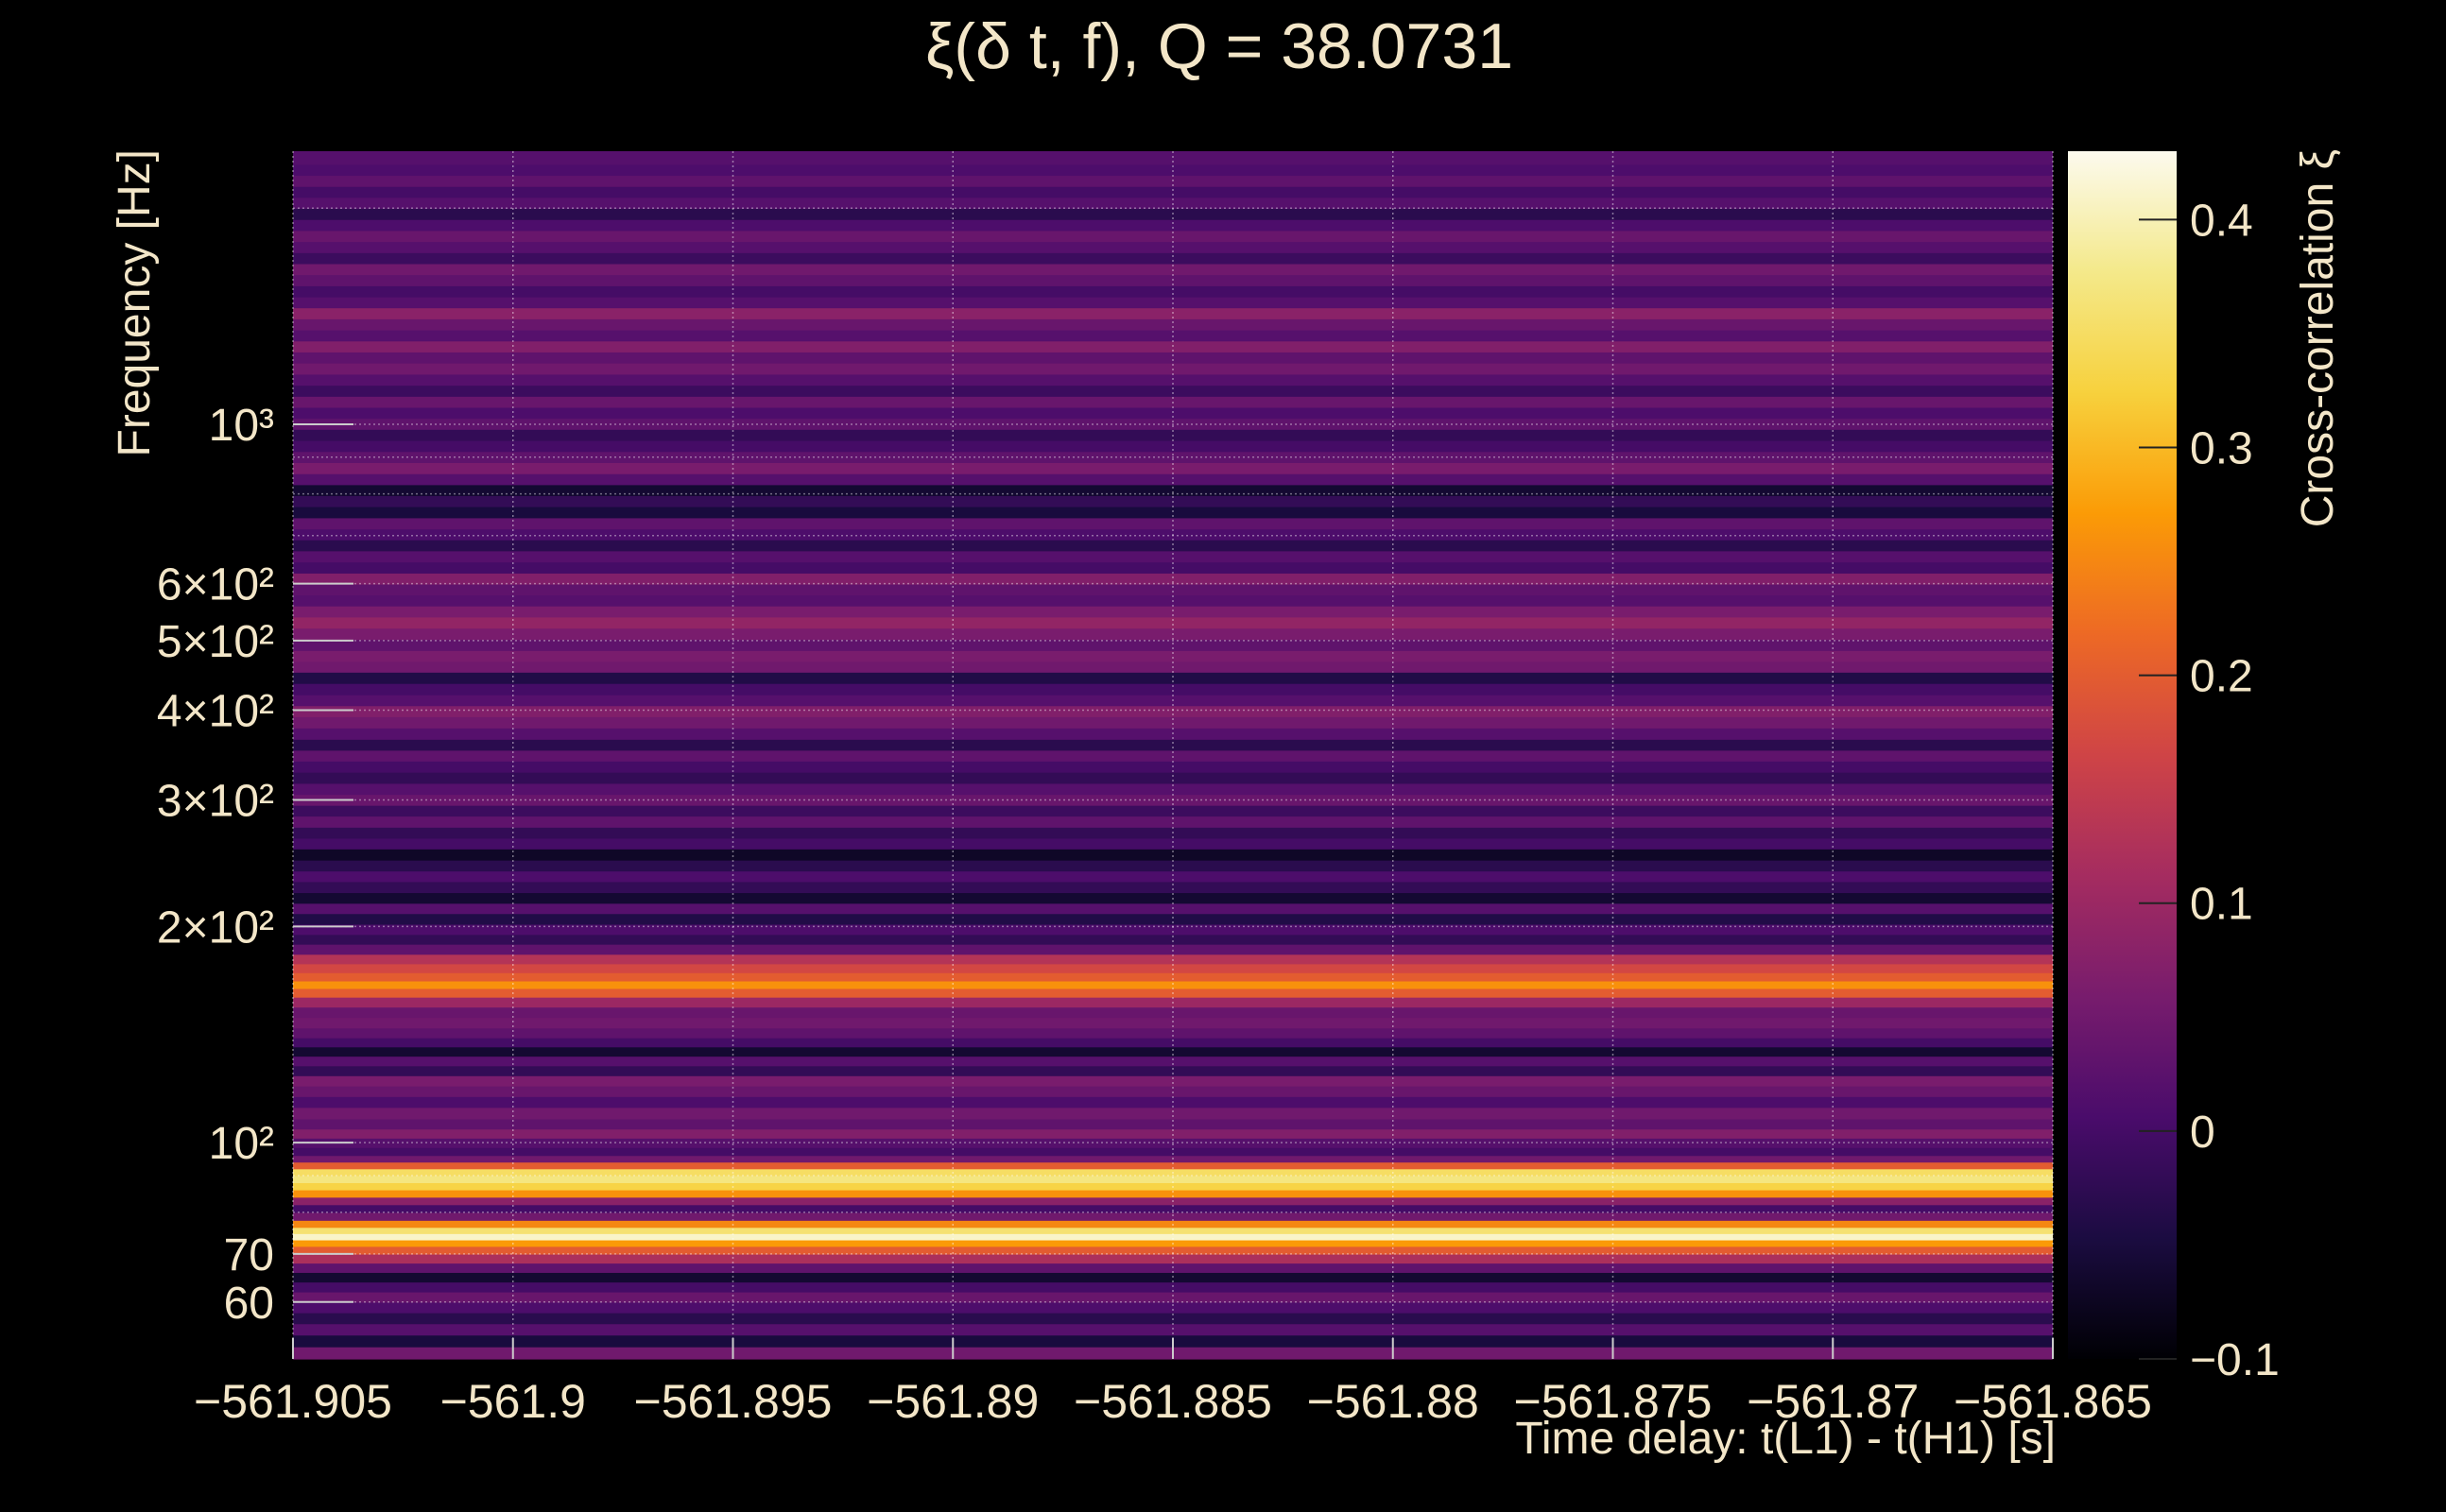 The height and width of the screenshot is (1512, 2446). Describe the element at coordinates (2235, 1360) in the screenshot. I see `colorbar-tick-label: −0.1` at that location.